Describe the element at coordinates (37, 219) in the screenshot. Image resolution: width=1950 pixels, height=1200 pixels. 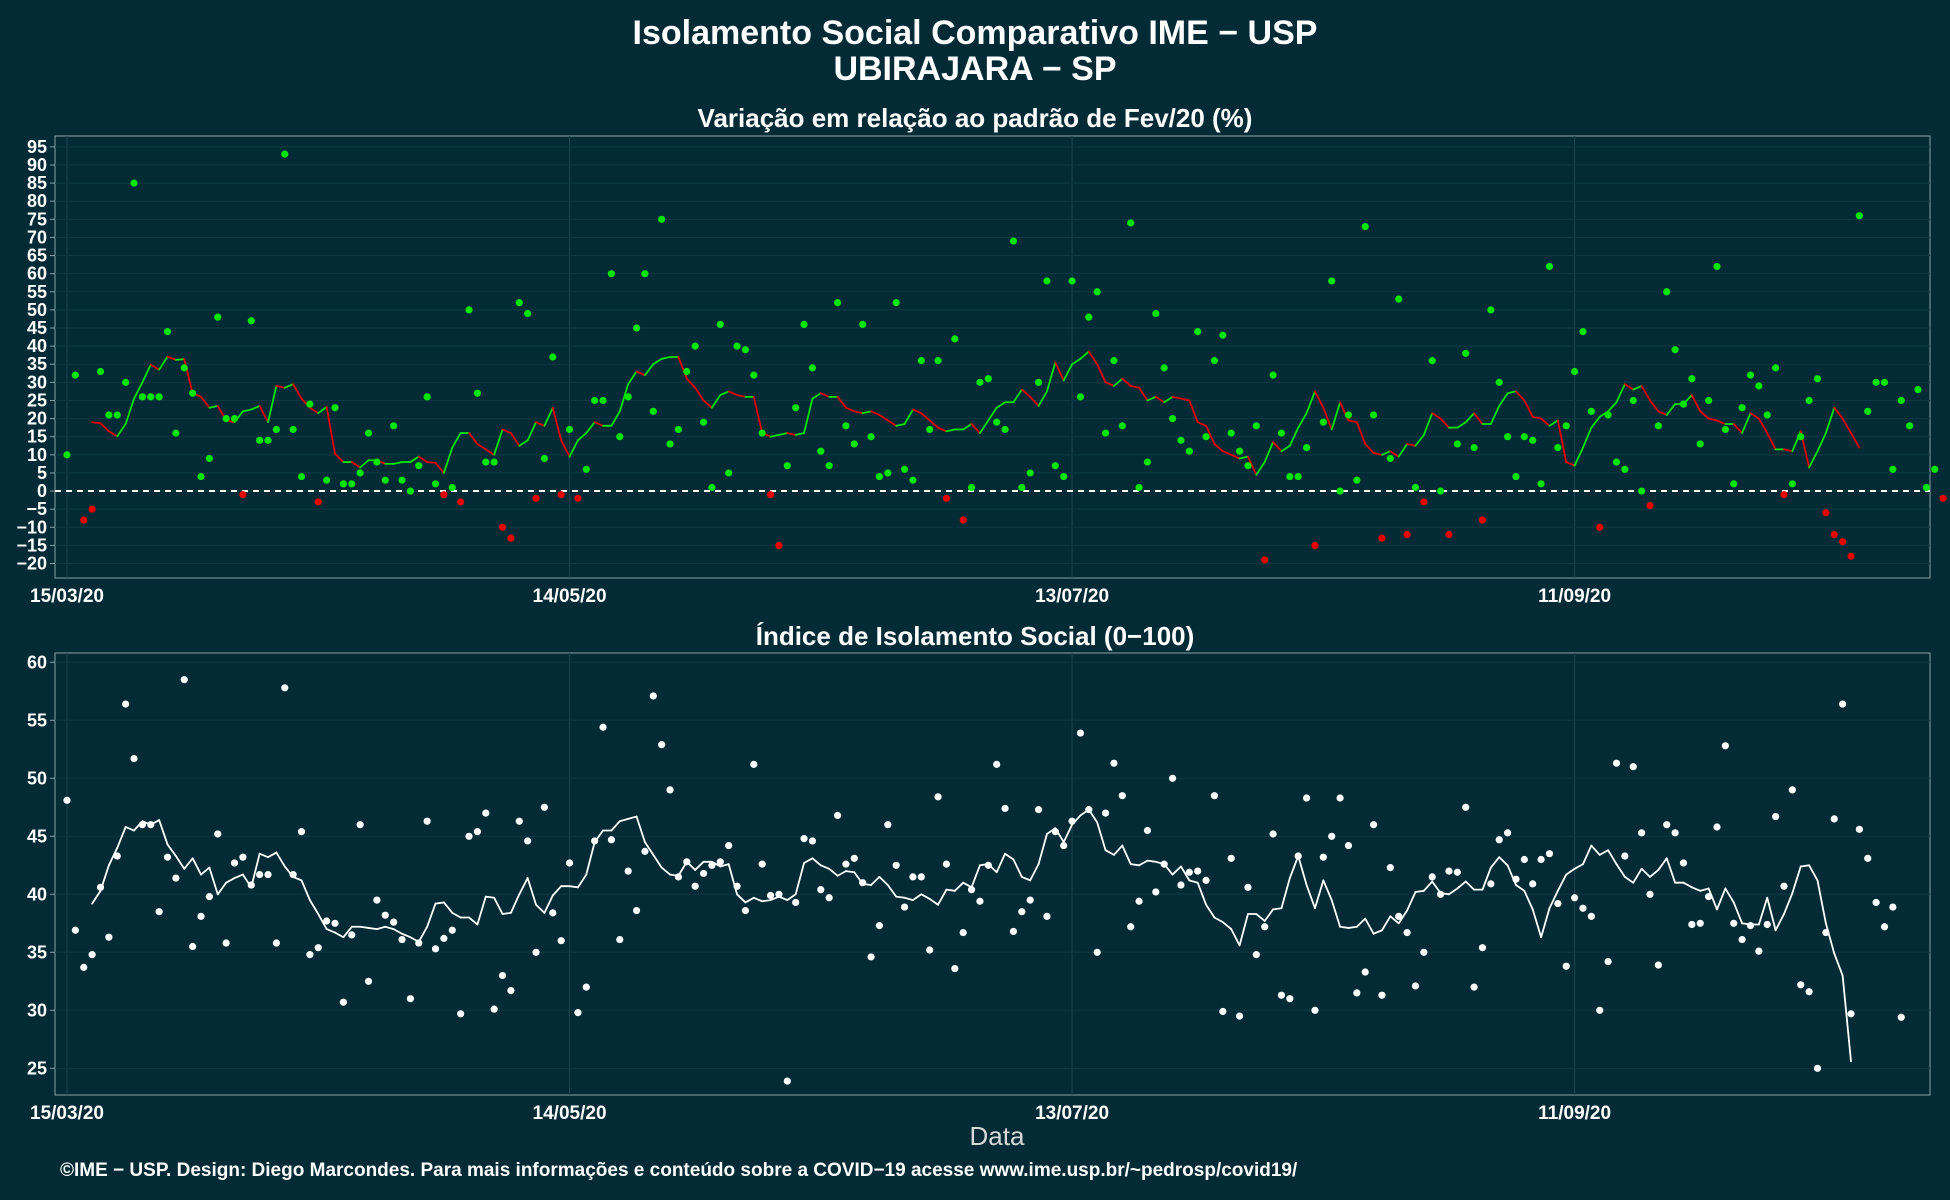
I see `y-tick-label: 75` at that location.